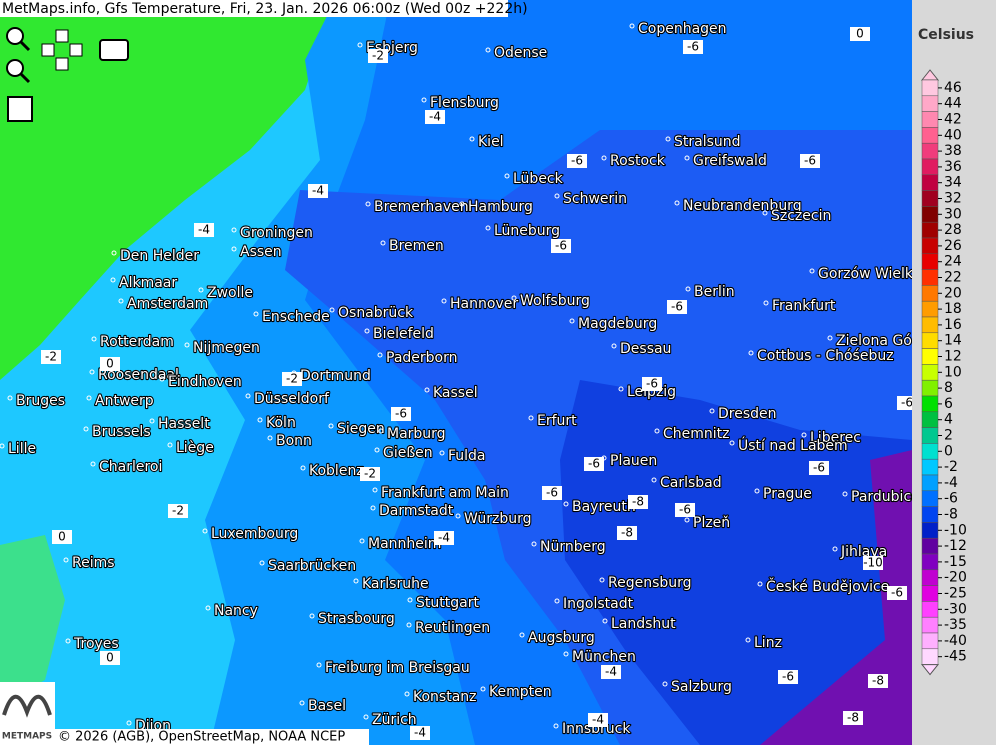 This screenshot has height=749, width=996. Describe the element at coordinates (953, 167) in the screenshot. I see `legend-label: 36` at that location.